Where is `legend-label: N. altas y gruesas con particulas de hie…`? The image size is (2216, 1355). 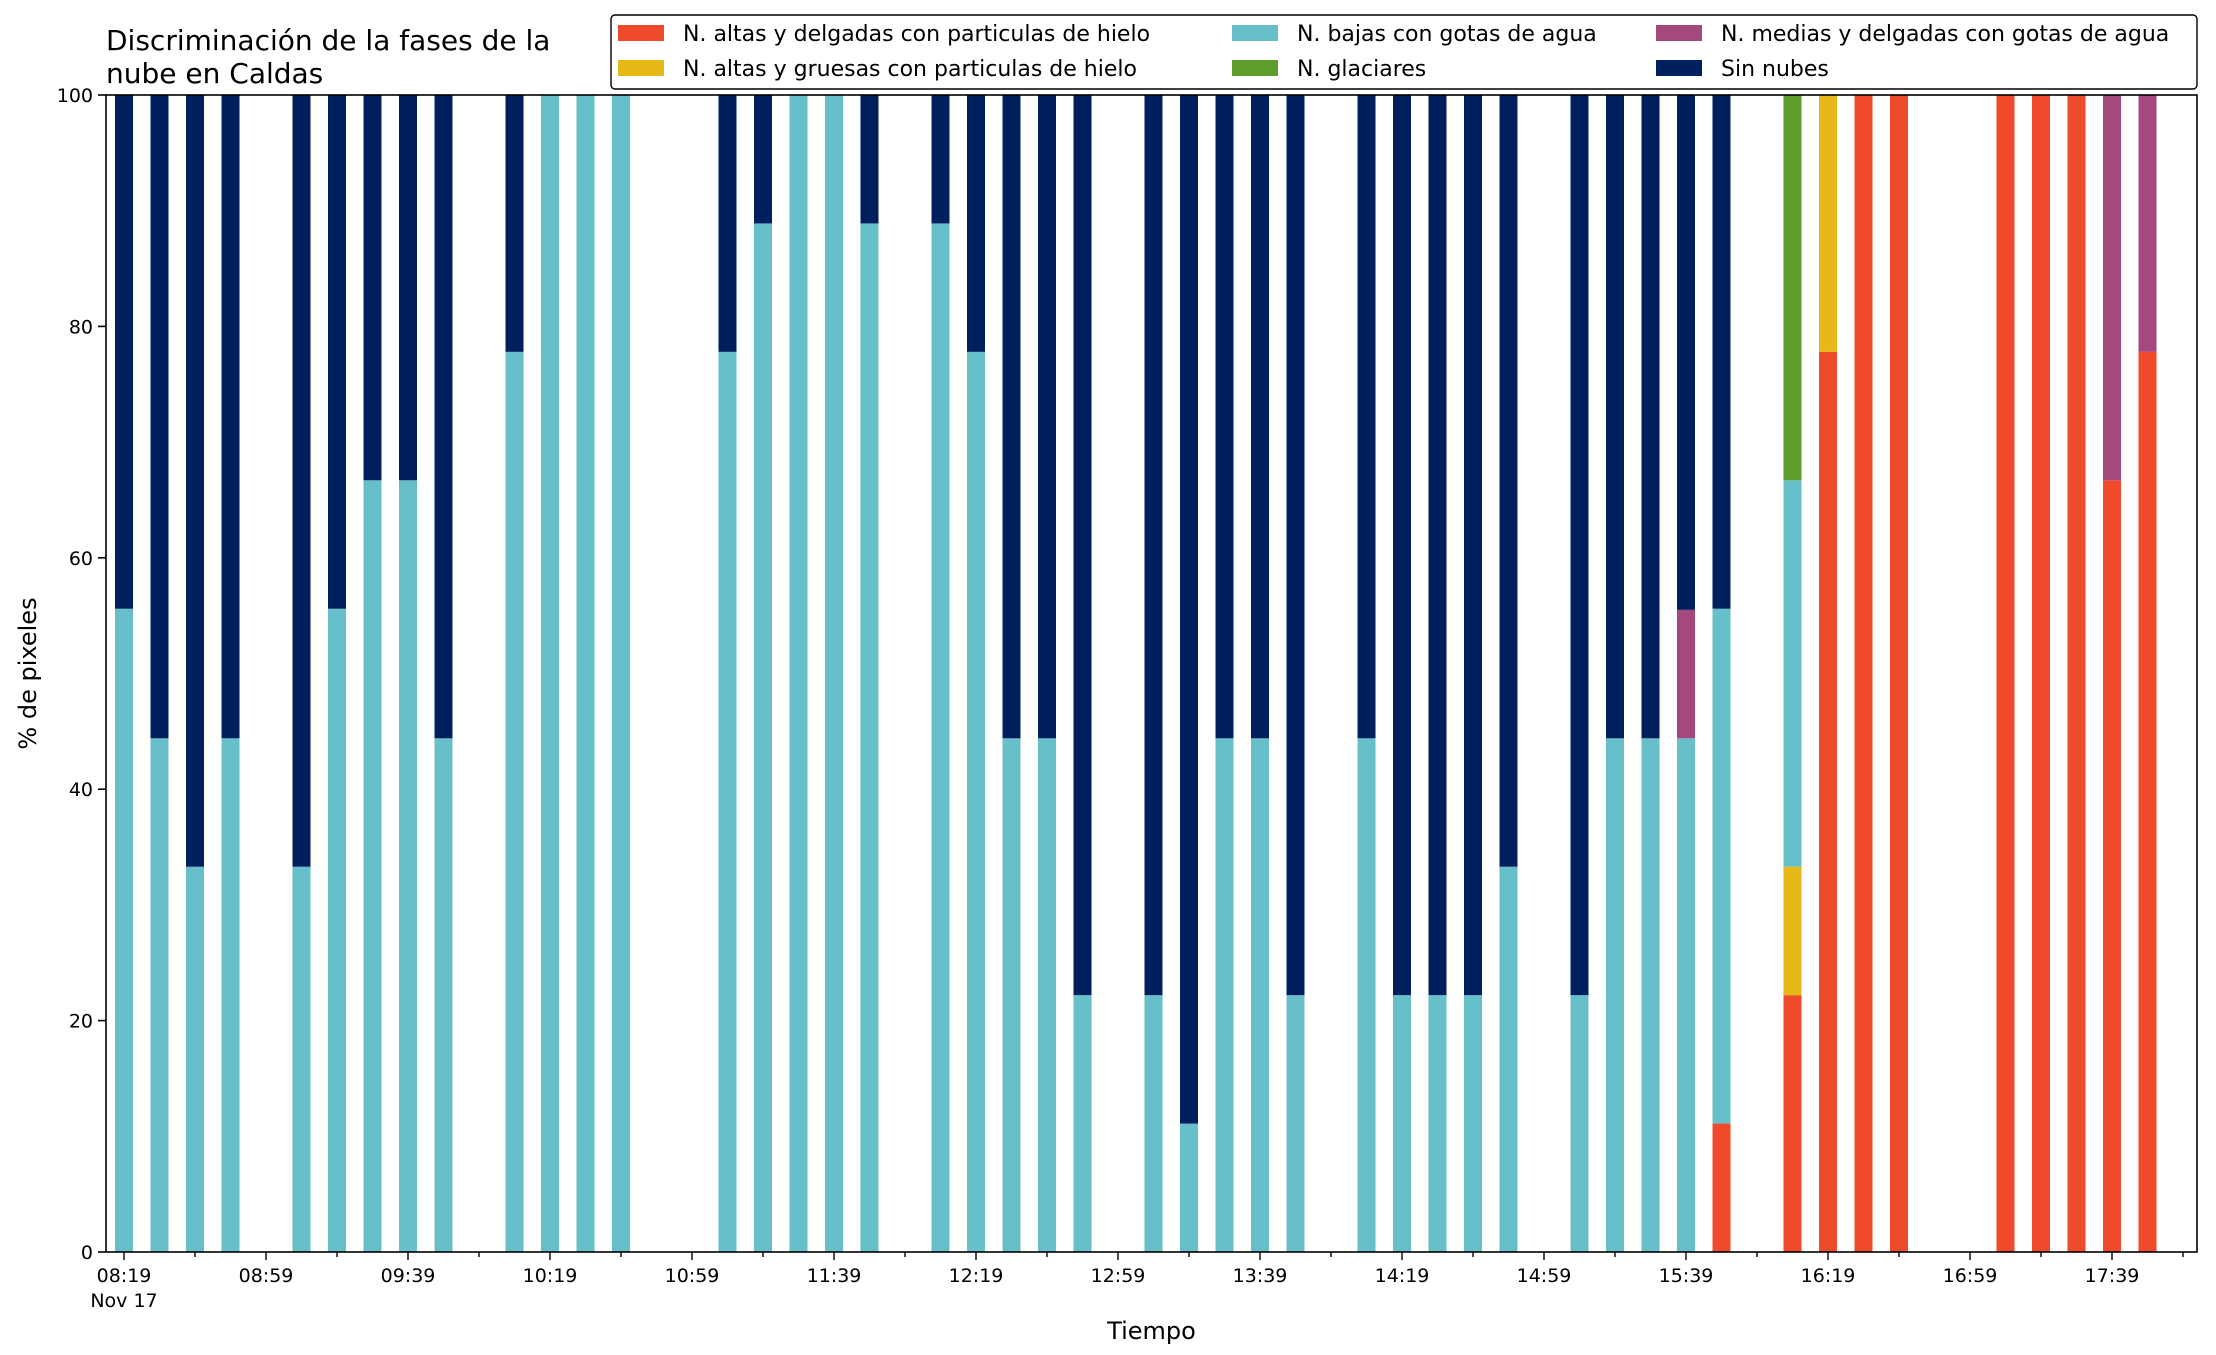 legend-label: N. altas y gruesas con particulas de hie… is located at coordinates (910, 69).